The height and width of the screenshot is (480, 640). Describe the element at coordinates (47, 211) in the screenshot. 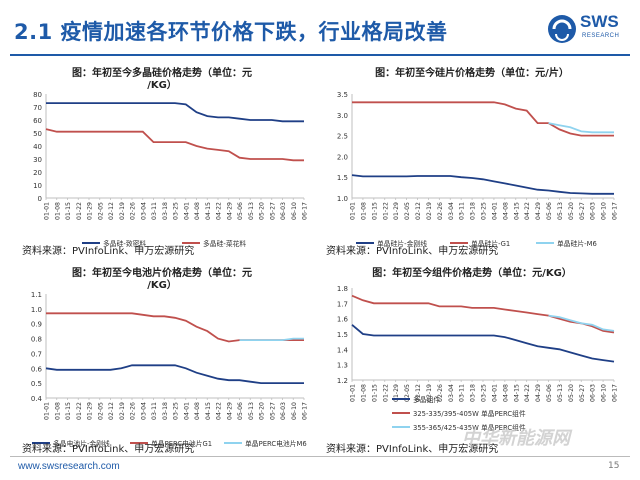

I see `x-tick-label: 01-01` at that location.